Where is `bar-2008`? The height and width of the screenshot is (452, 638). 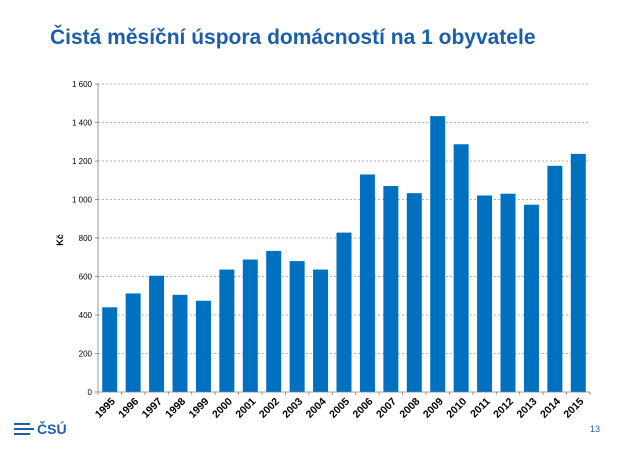 bar-2008 is located at coordinates (414, 292).